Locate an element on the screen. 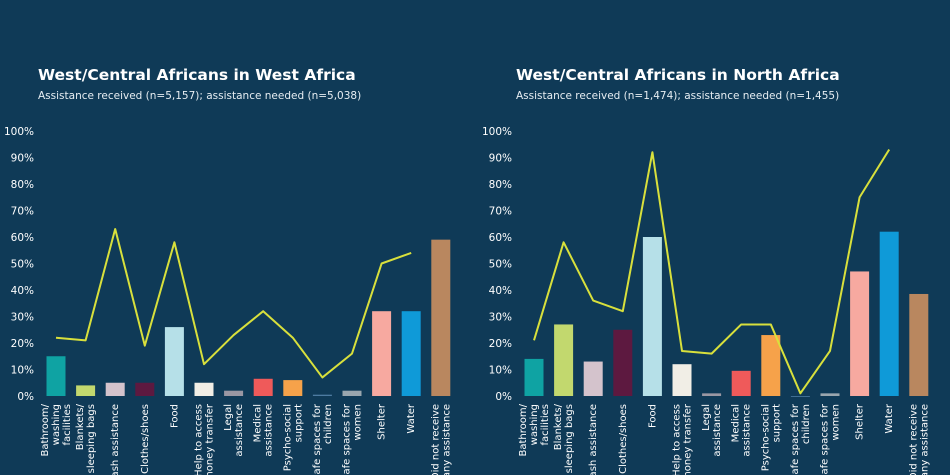 The height and width of the screenshot is (475, 950). svg-text: Clothes/shoes is located at coordinates (623, 439).